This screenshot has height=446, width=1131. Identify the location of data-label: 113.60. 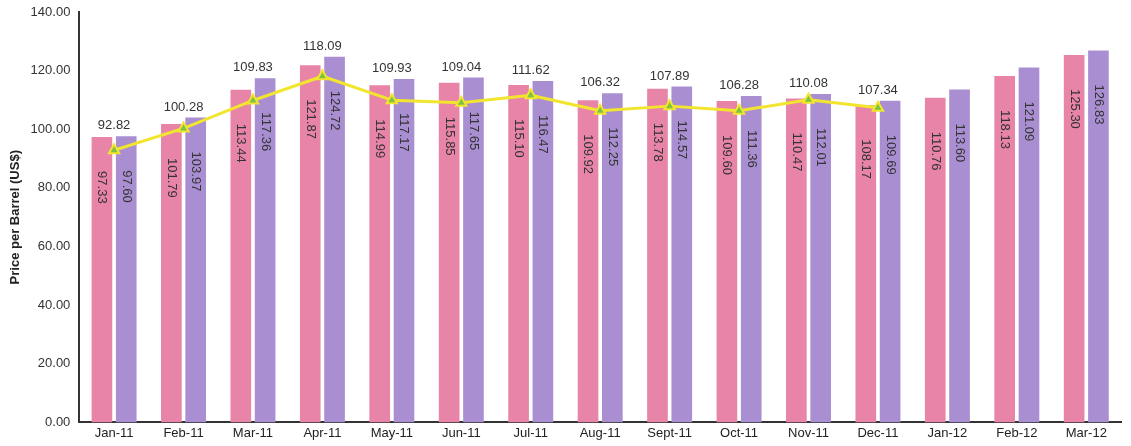
(960, 143).